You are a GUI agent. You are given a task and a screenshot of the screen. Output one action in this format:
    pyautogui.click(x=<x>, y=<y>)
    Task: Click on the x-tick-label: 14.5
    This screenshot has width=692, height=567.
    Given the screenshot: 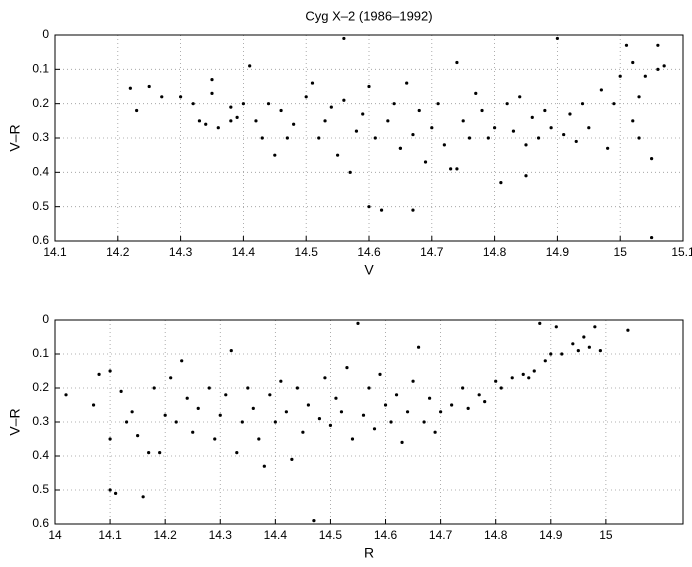 What is the action you would take?
    pyautogui.click(x=307, y=252)
    